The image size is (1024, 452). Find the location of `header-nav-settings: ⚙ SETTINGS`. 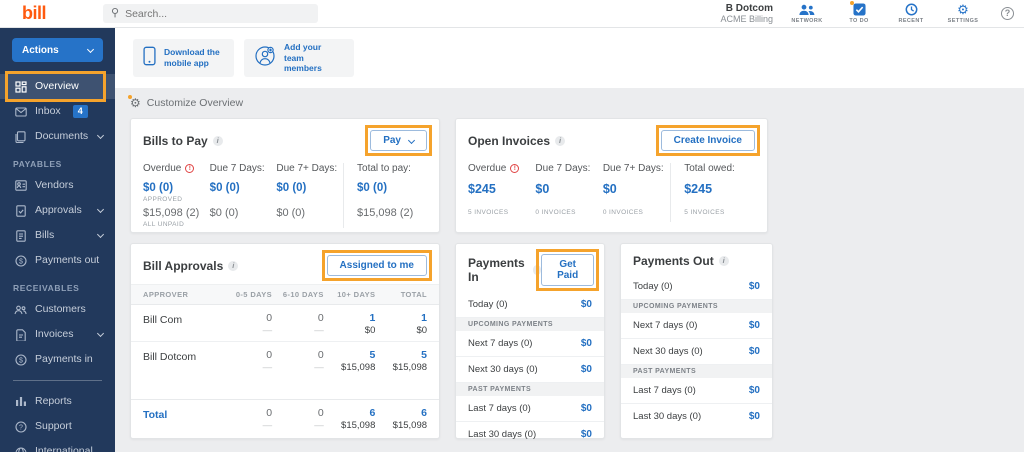

header-nav-settings: ⚙ SETTINGS is located at coordinates (963, 13).